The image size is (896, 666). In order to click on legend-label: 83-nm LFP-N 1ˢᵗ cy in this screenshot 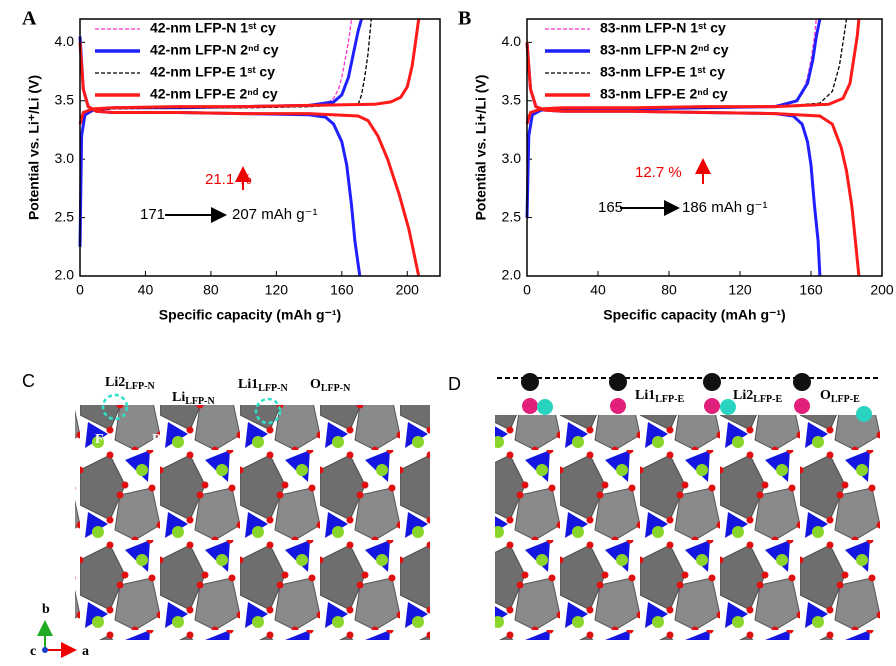, I will do `click(663, 28)`.